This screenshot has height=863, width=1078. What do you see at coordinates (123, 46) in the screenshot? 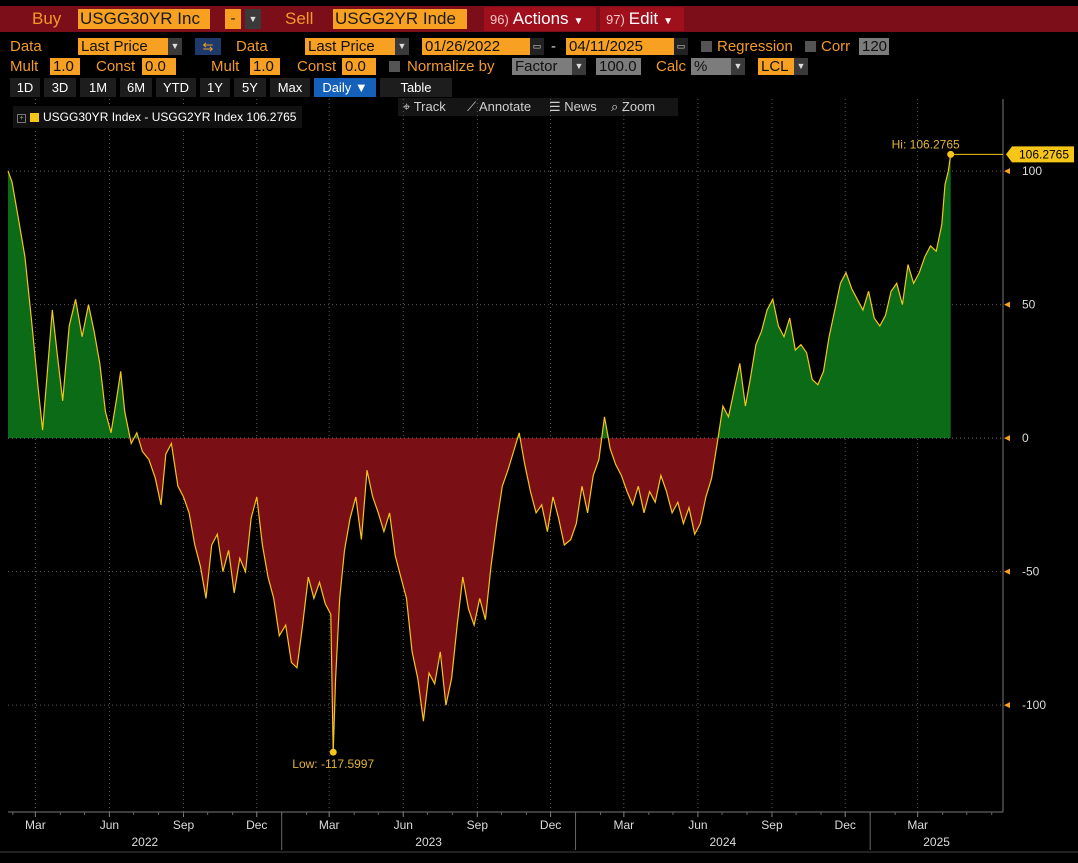
I see `data1-select: Last Price` at bounding box center [123, 46].